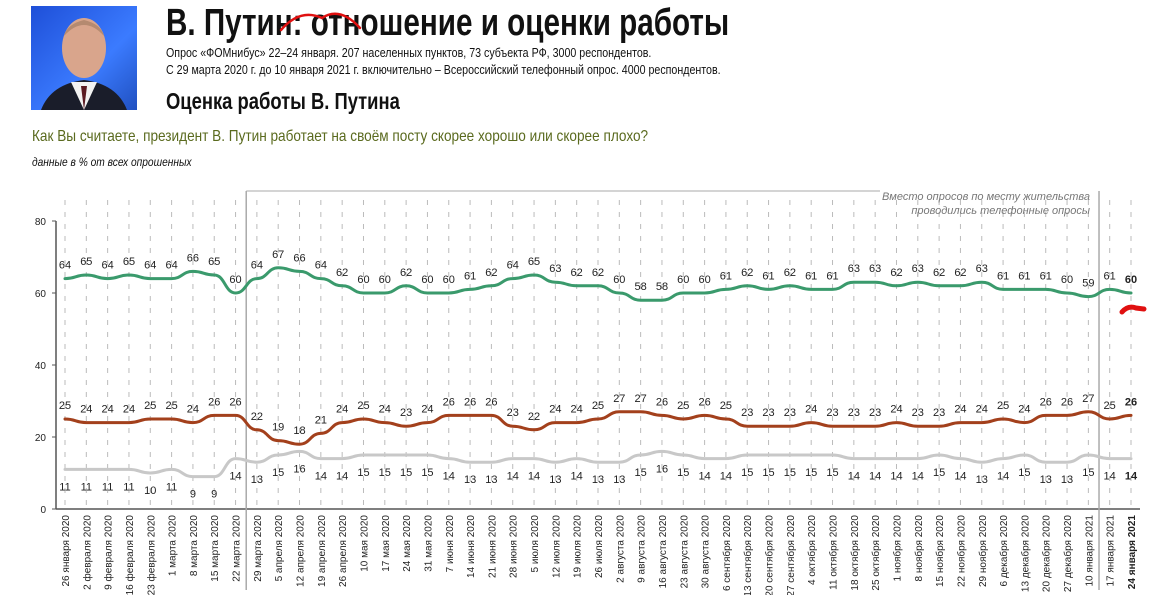  Describe the element at coordinates (84, 58) in the screenshot. I see `portrait-photo` at that location.